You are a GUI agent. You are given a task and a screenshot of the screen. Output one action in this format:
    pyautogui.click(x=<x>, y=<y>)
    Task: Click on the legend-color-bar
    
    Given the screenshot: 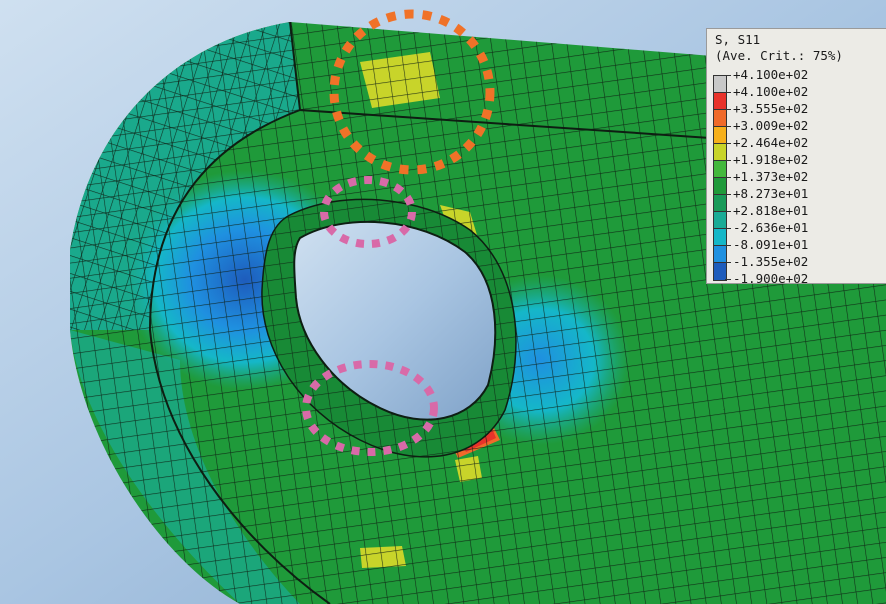 What is the action you would take?
    pyautogui.click(x=720, y=178)
    